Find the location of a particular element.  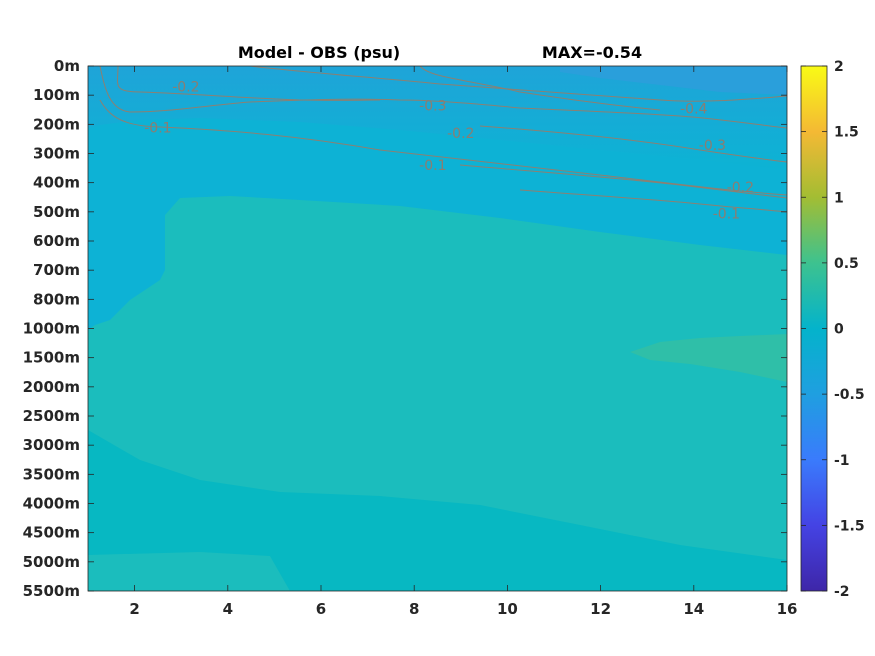

colorbar-tick-label: -1.5 is located at coordinates (849, 526).